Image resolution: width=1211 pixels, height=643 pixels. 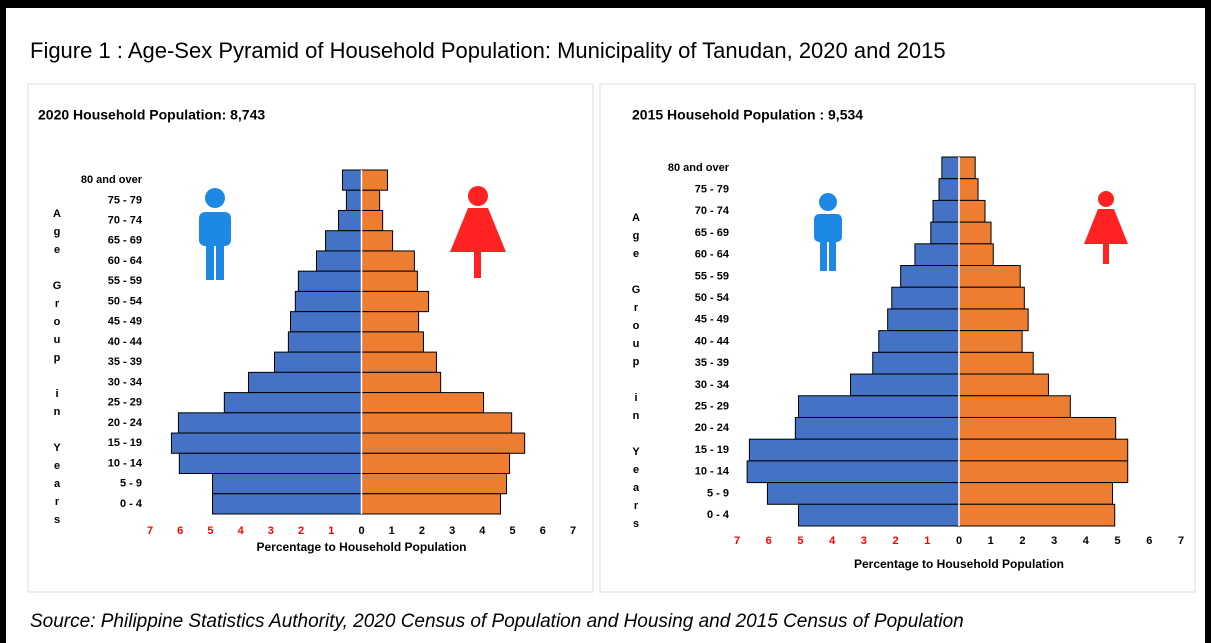 I want to click on x-tick-label: 4, so click(x=832, y=541).